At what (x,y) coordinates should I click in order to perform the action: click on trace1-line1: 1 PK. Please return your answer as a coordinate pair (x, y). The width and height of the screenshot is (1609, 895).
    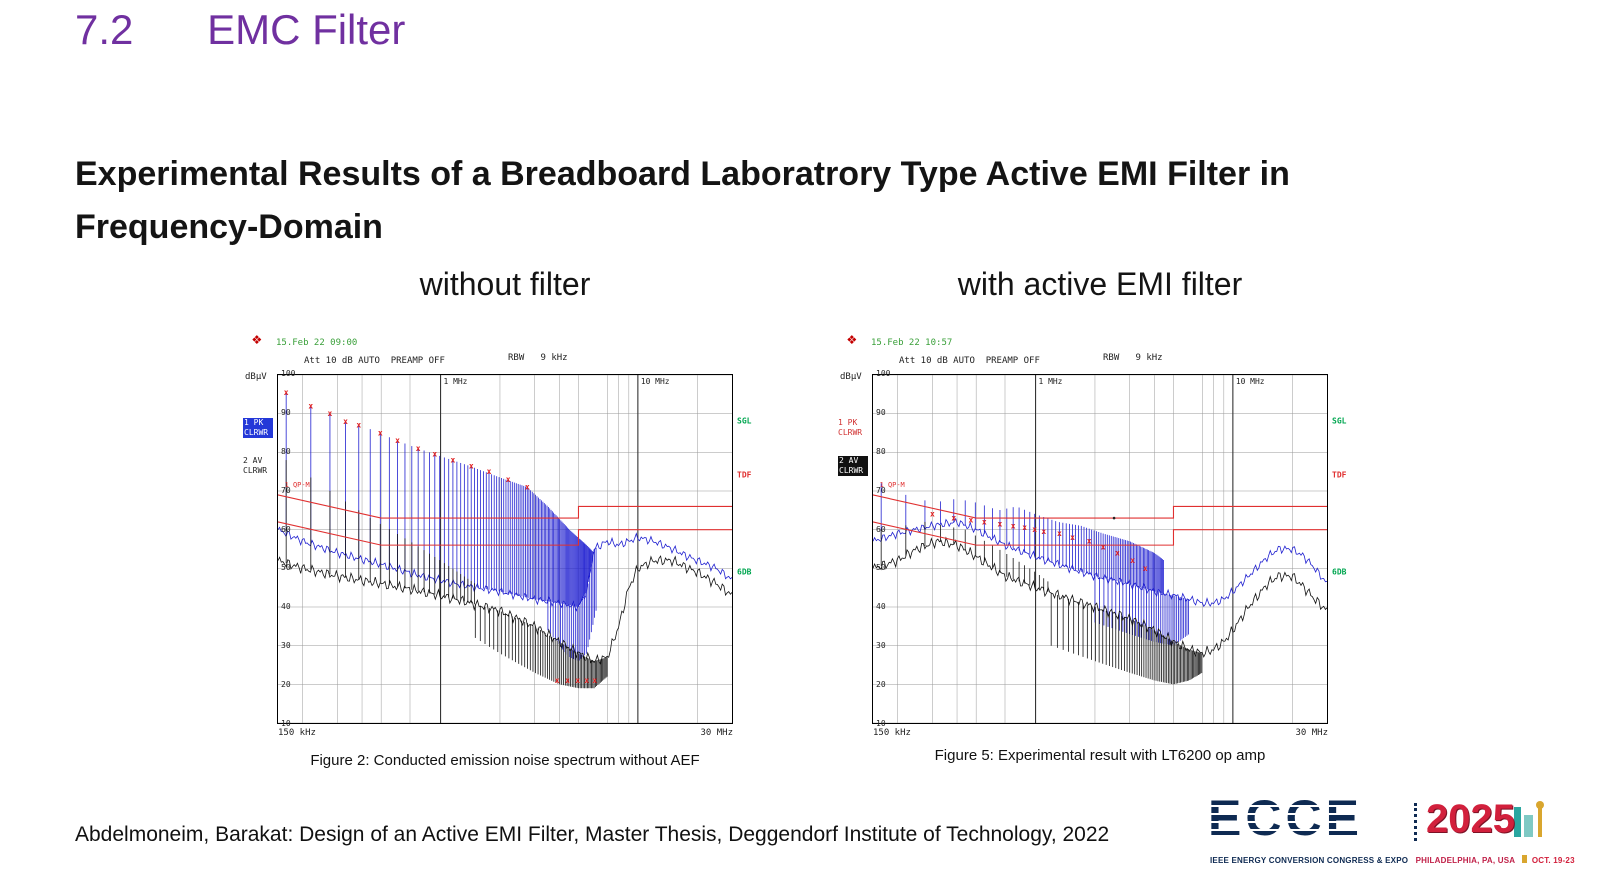
    Looking at the image, I should click on (254, 422).